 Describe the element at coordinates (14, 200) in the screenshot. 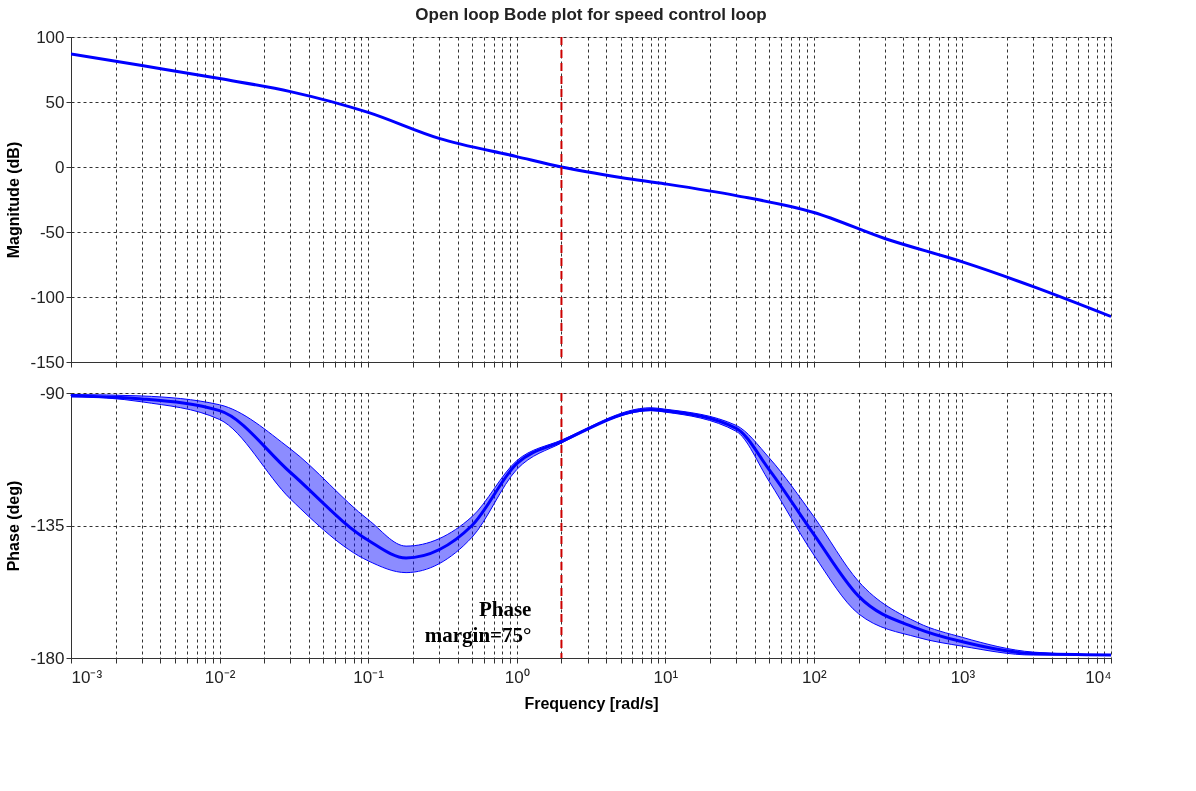

I see `y-axis-title: Magnitude (dB)` at that location.